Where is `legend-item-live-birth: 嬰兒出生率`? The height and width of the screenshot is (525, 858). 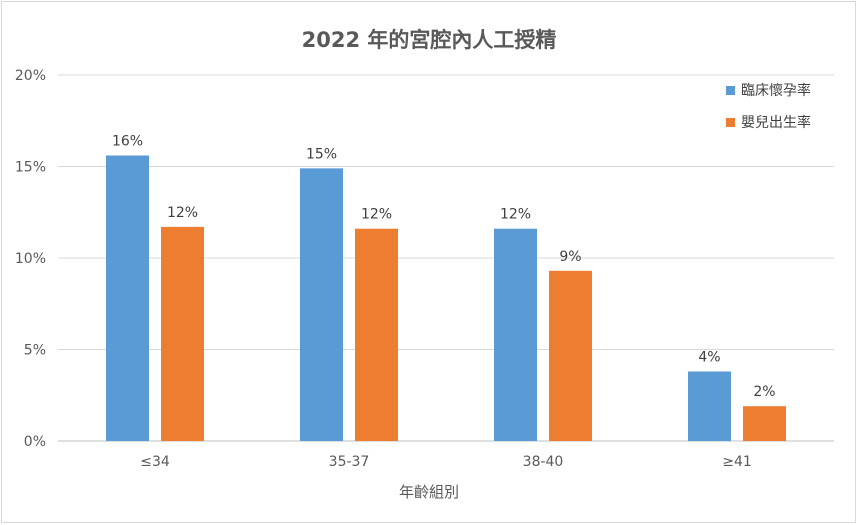 legend-item-live-birth: 嬰兒出生率 is located at coordinates (768, 122).